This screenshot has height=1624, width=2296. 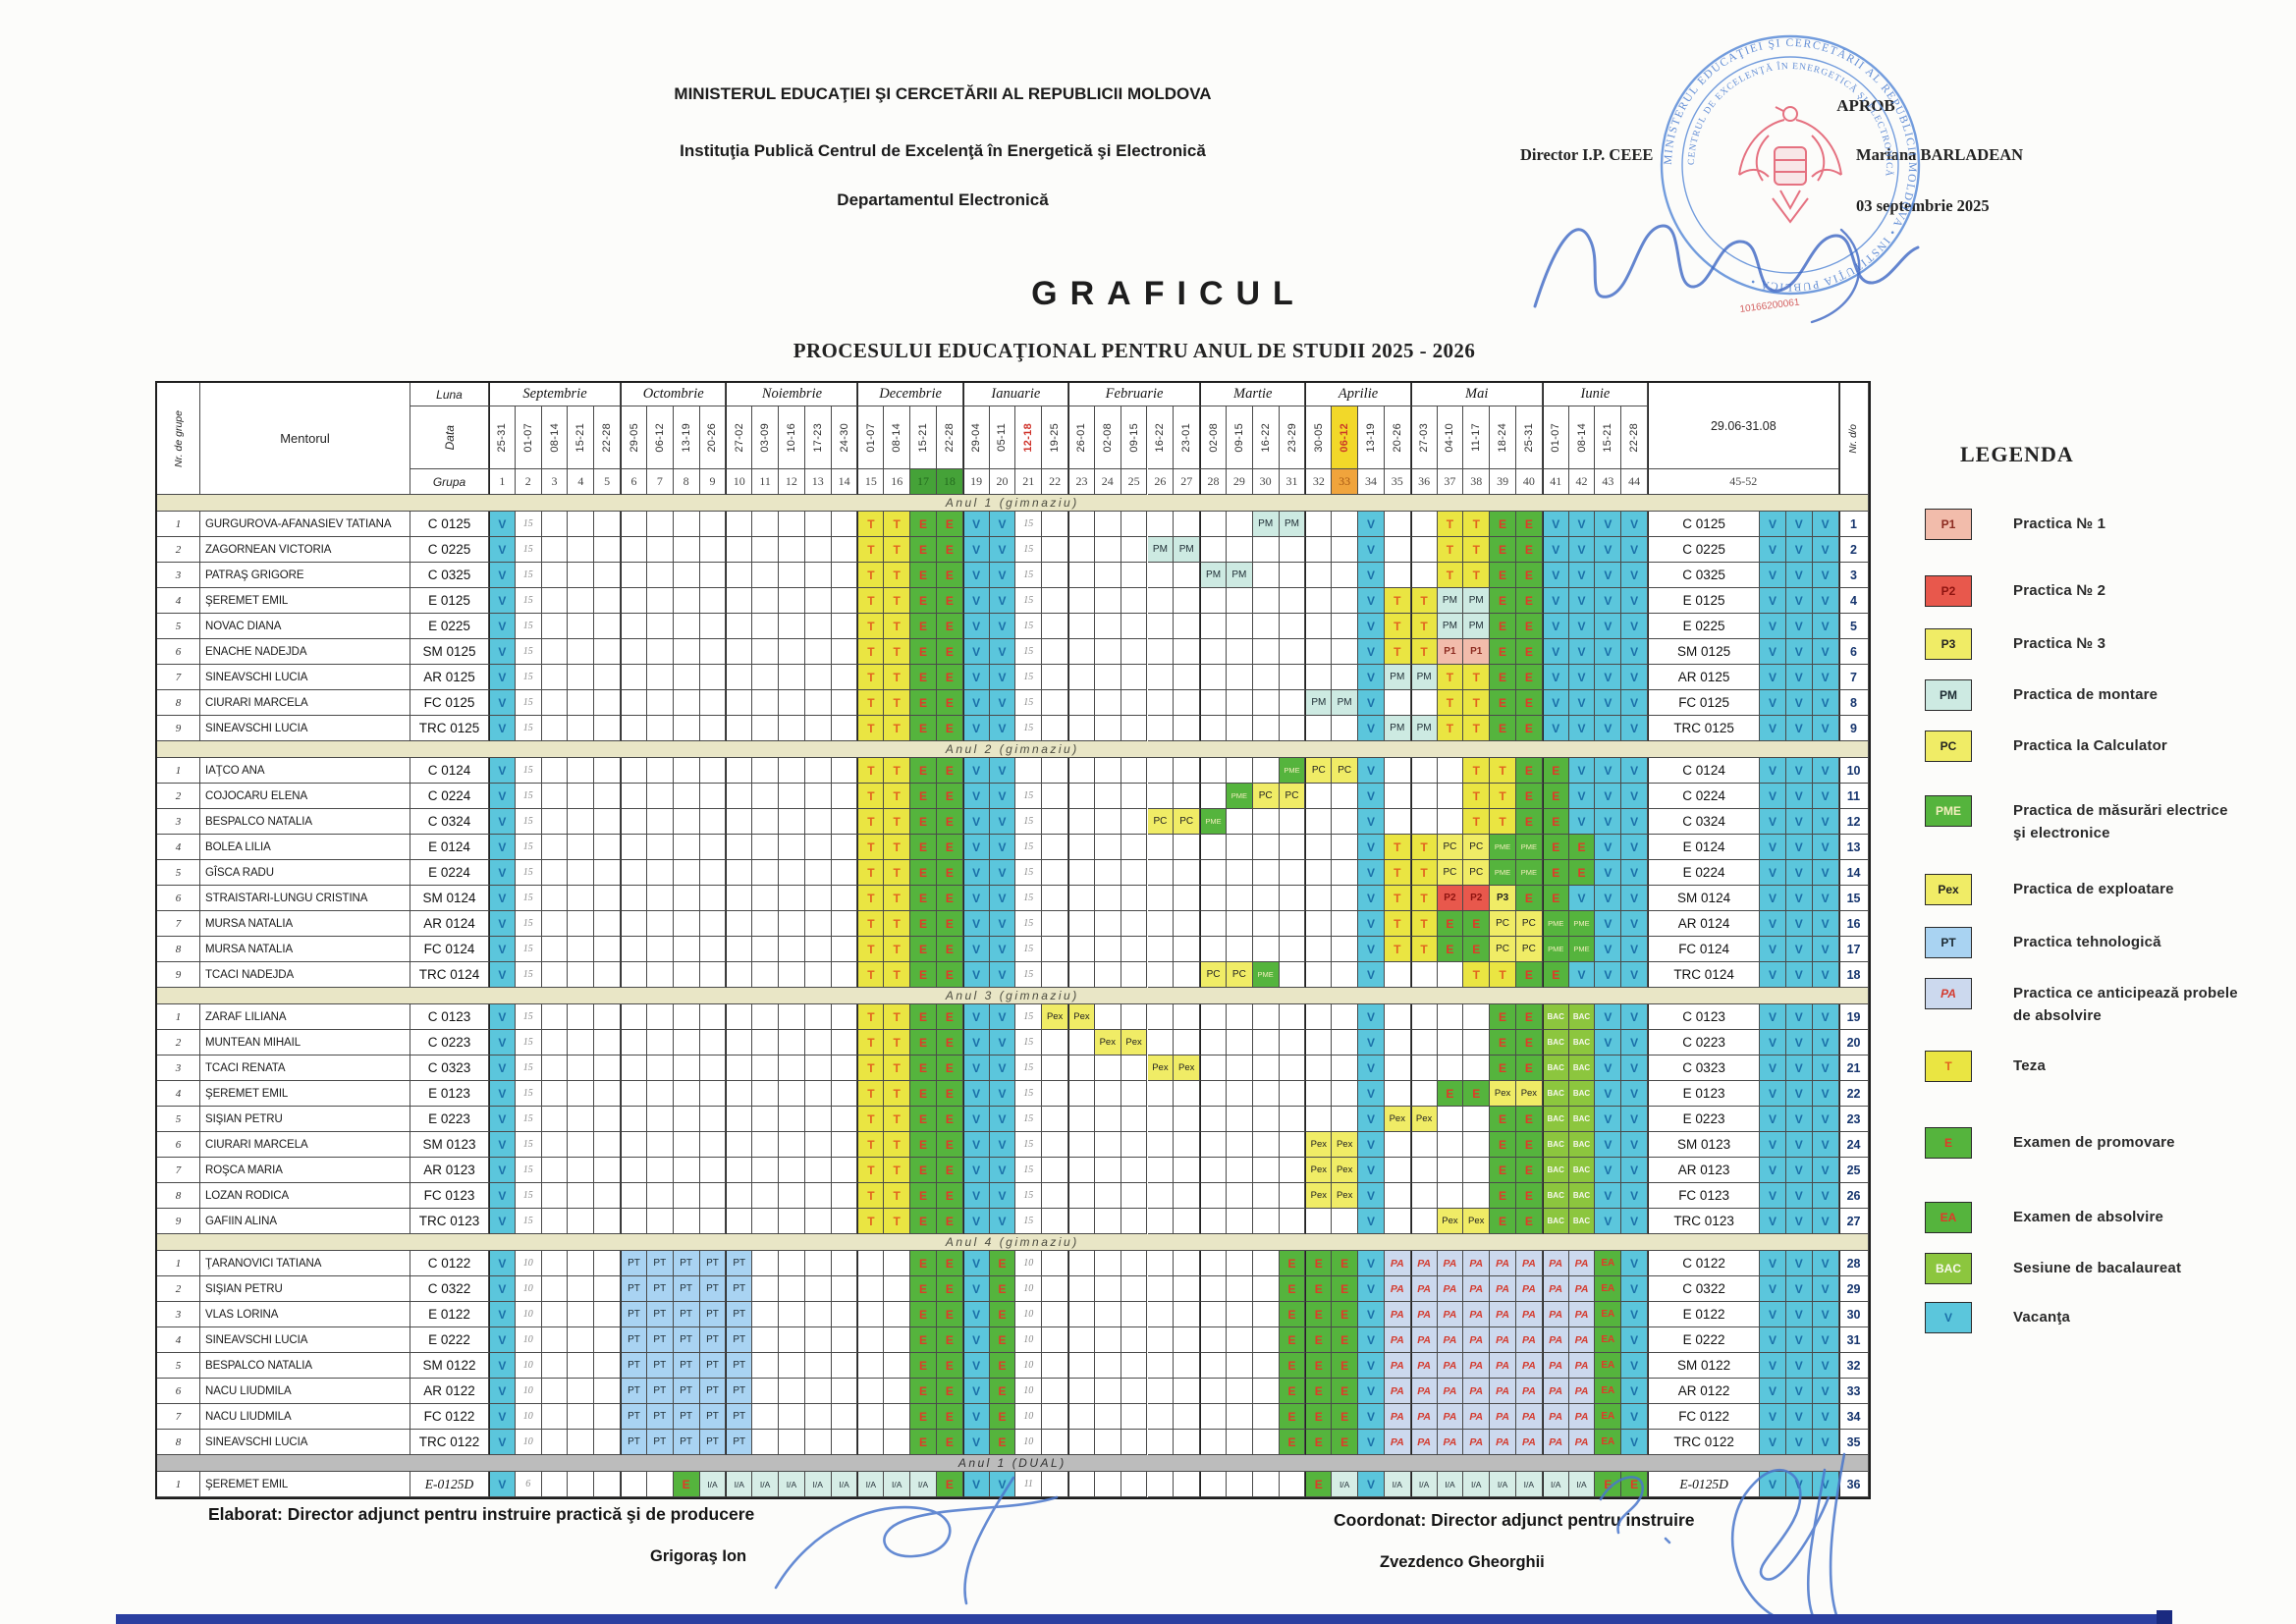 What do you see at coordinates (2059, 643) in the screenshot?
I see `legend-label: Practica № 3` at bounding box center [2059, 643].